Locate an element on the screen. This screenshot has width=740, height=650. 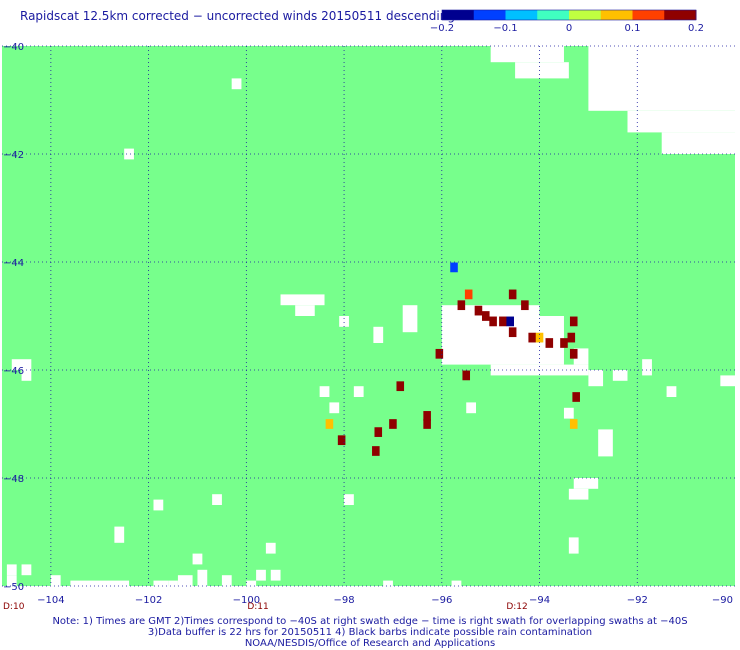
longitude-label: −102 is located at coordinates (148, 600).